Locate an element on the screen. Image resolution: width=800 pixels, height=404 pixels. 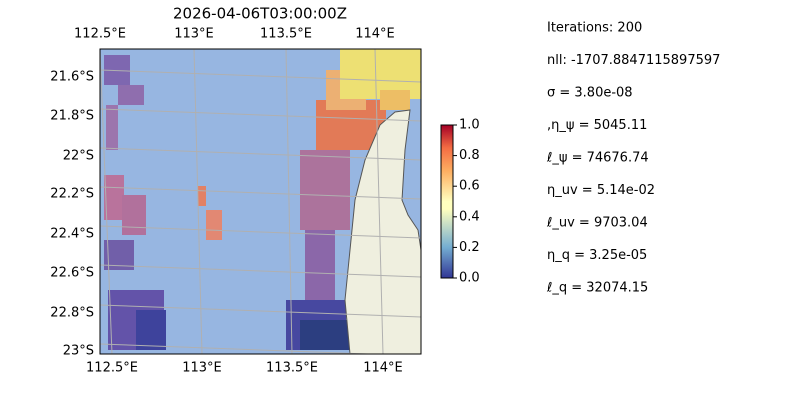
y-label: 23°S is located at coordinates (78, 351).